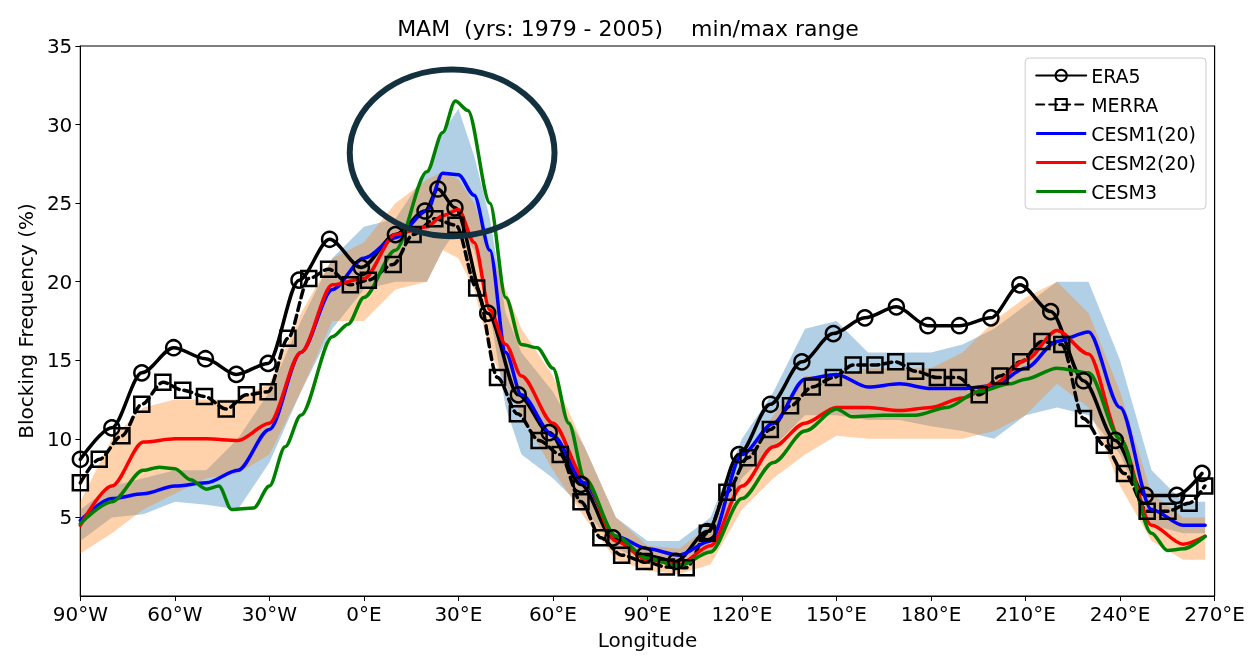 The width and height of the screenshot is (1256, 668). Describe the element at coordinates (552, 614) in the screenshot. I see `x-tick-label: 60°E` at that location.